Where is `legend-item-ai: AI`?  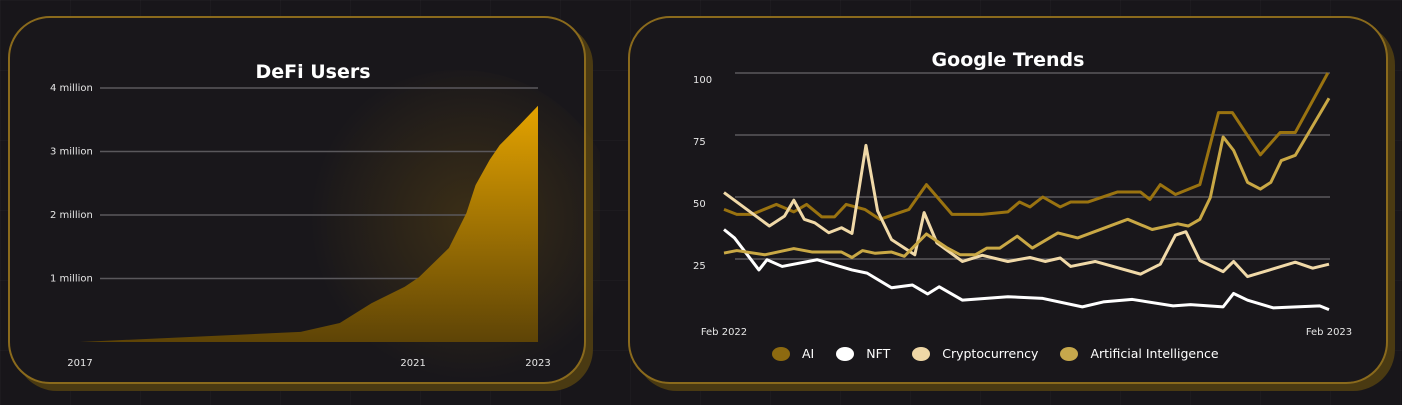
legend-item-ai: AI is located at coordinates (793, 353).